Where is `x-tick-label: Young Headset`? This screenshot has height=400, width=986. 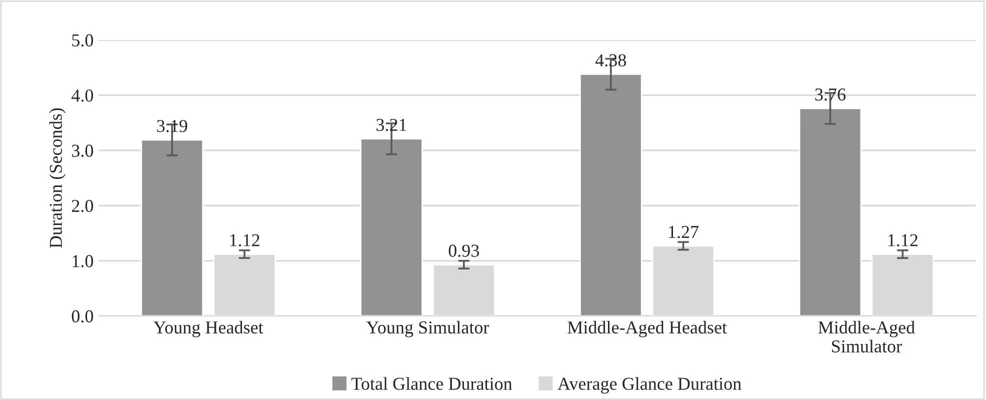
x-tick-label: Young Headset is located at coordinates (208, 329).